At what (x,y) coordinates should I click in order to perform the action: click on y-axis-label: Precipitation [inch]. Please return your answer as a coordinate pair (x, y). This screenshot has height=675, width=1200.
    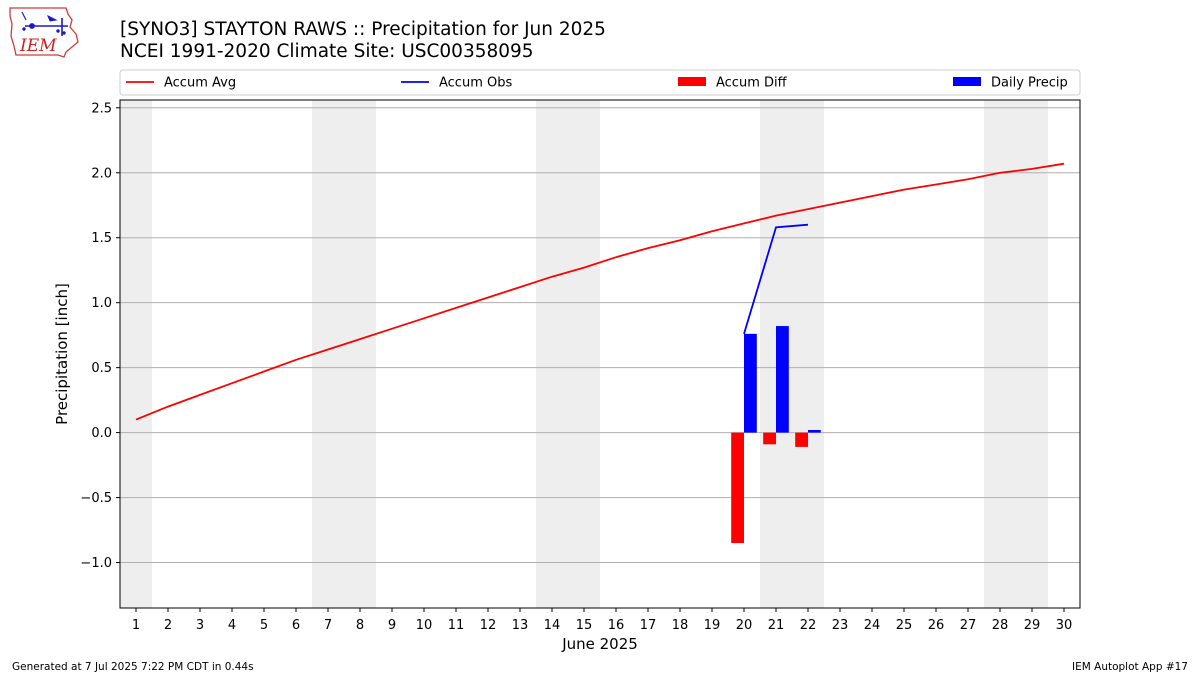
    Looking at the image, I should click on (62, 354).